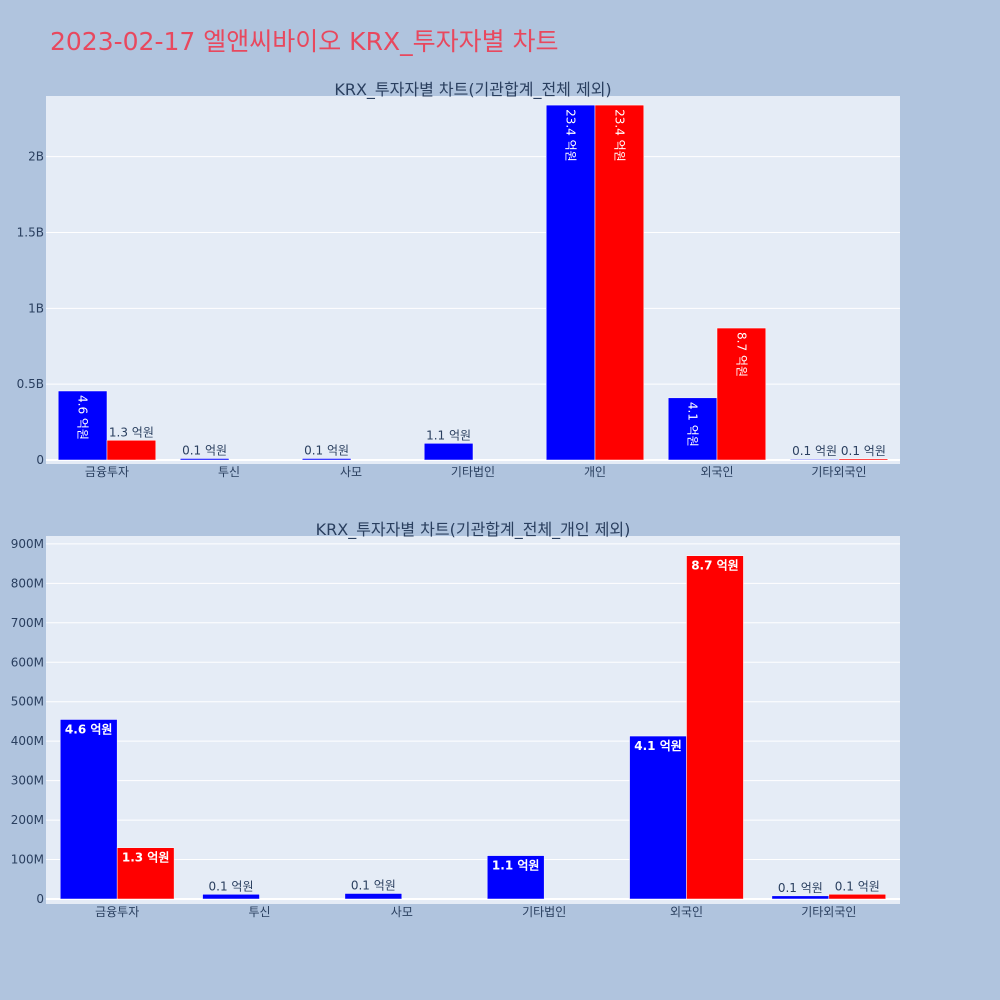 The width and height of the screenshot is (1000, 1000). What do you see at coordinates (595, 472) in the screenshot?
I see `x-tick-label: 개인` at bounding box center [595, 472].